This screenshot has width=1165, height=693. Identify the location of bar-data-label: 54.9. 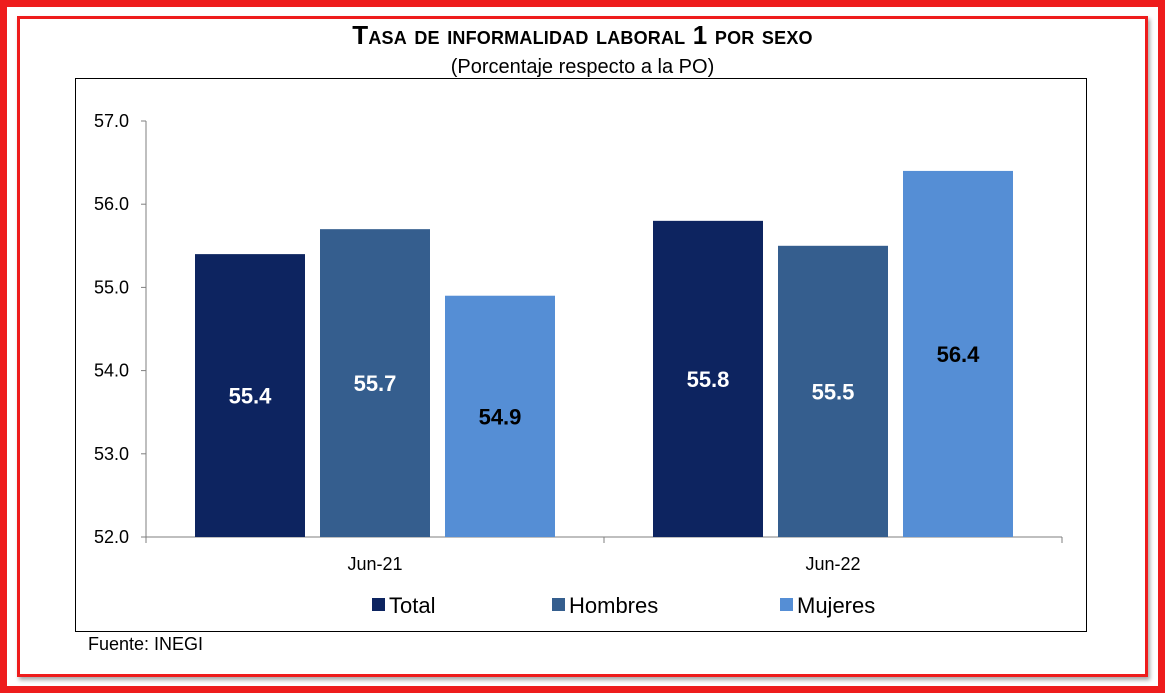
(500, 416).